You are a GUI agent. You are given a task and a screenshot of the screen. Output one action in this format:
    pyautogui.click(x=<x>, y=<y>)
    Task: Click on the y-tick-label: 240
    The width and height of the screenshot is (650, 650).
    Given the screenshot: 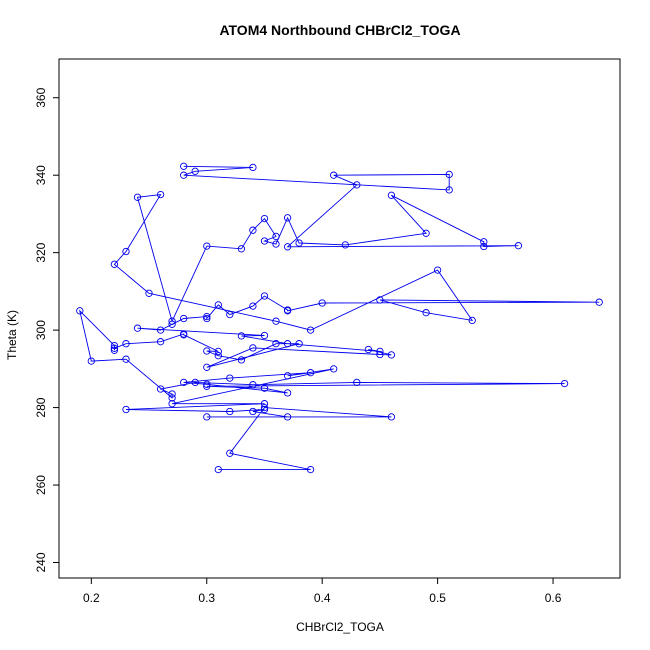 What is the action you would take?
    pyautogui.click(x=41, y=562)
    